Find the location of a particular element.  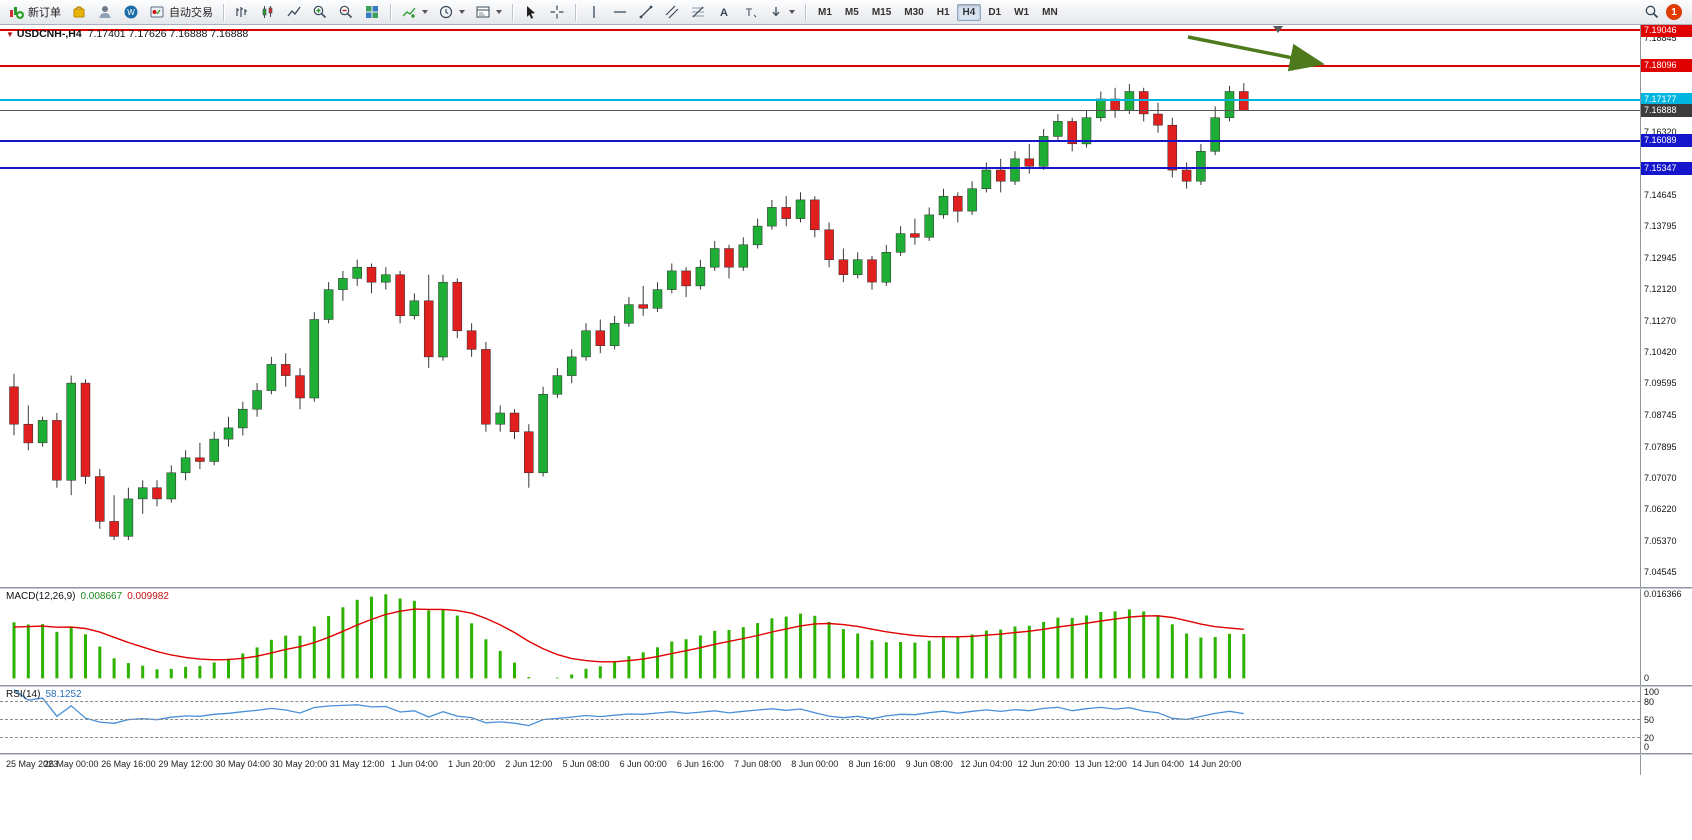

rsi-scale-label: 20 is located at coordinates (1649, 738).